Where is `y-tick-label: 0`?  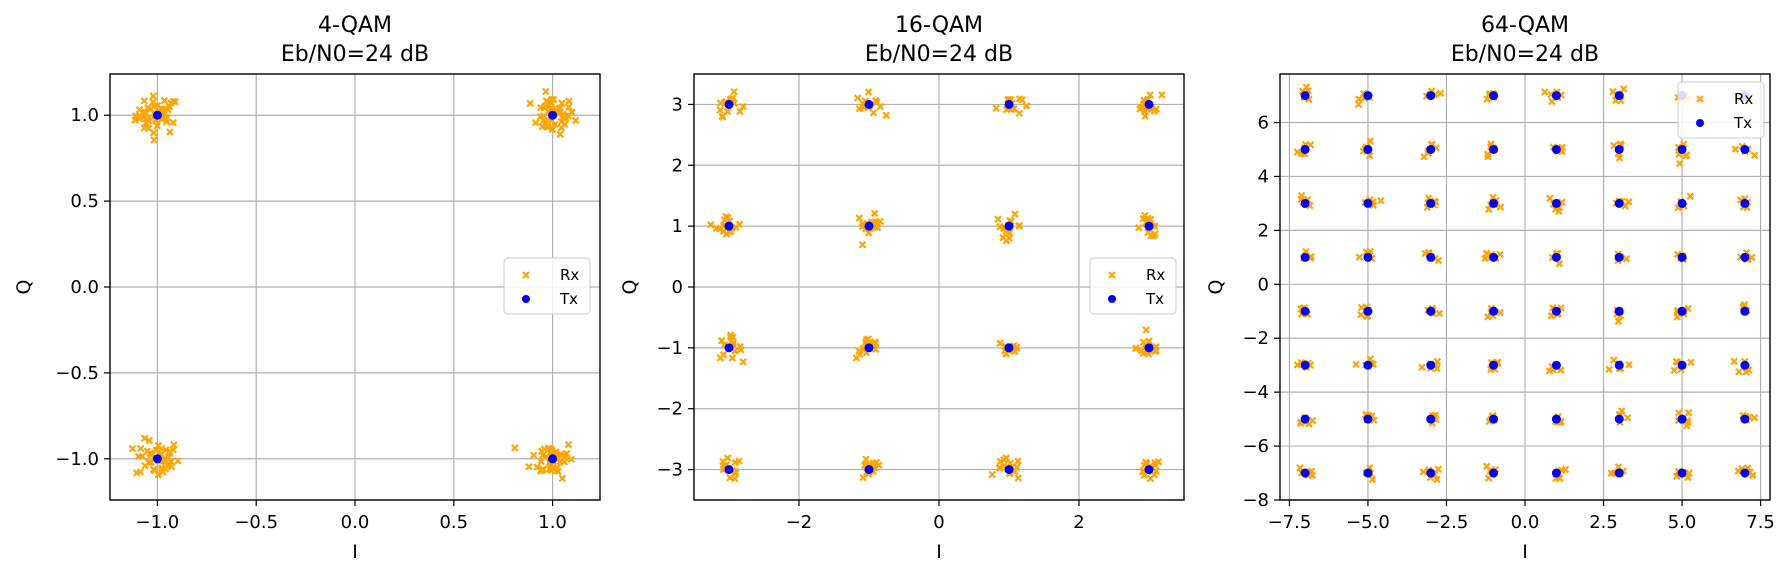 y-tick-label: 0 is located at coordinates (677, 287).